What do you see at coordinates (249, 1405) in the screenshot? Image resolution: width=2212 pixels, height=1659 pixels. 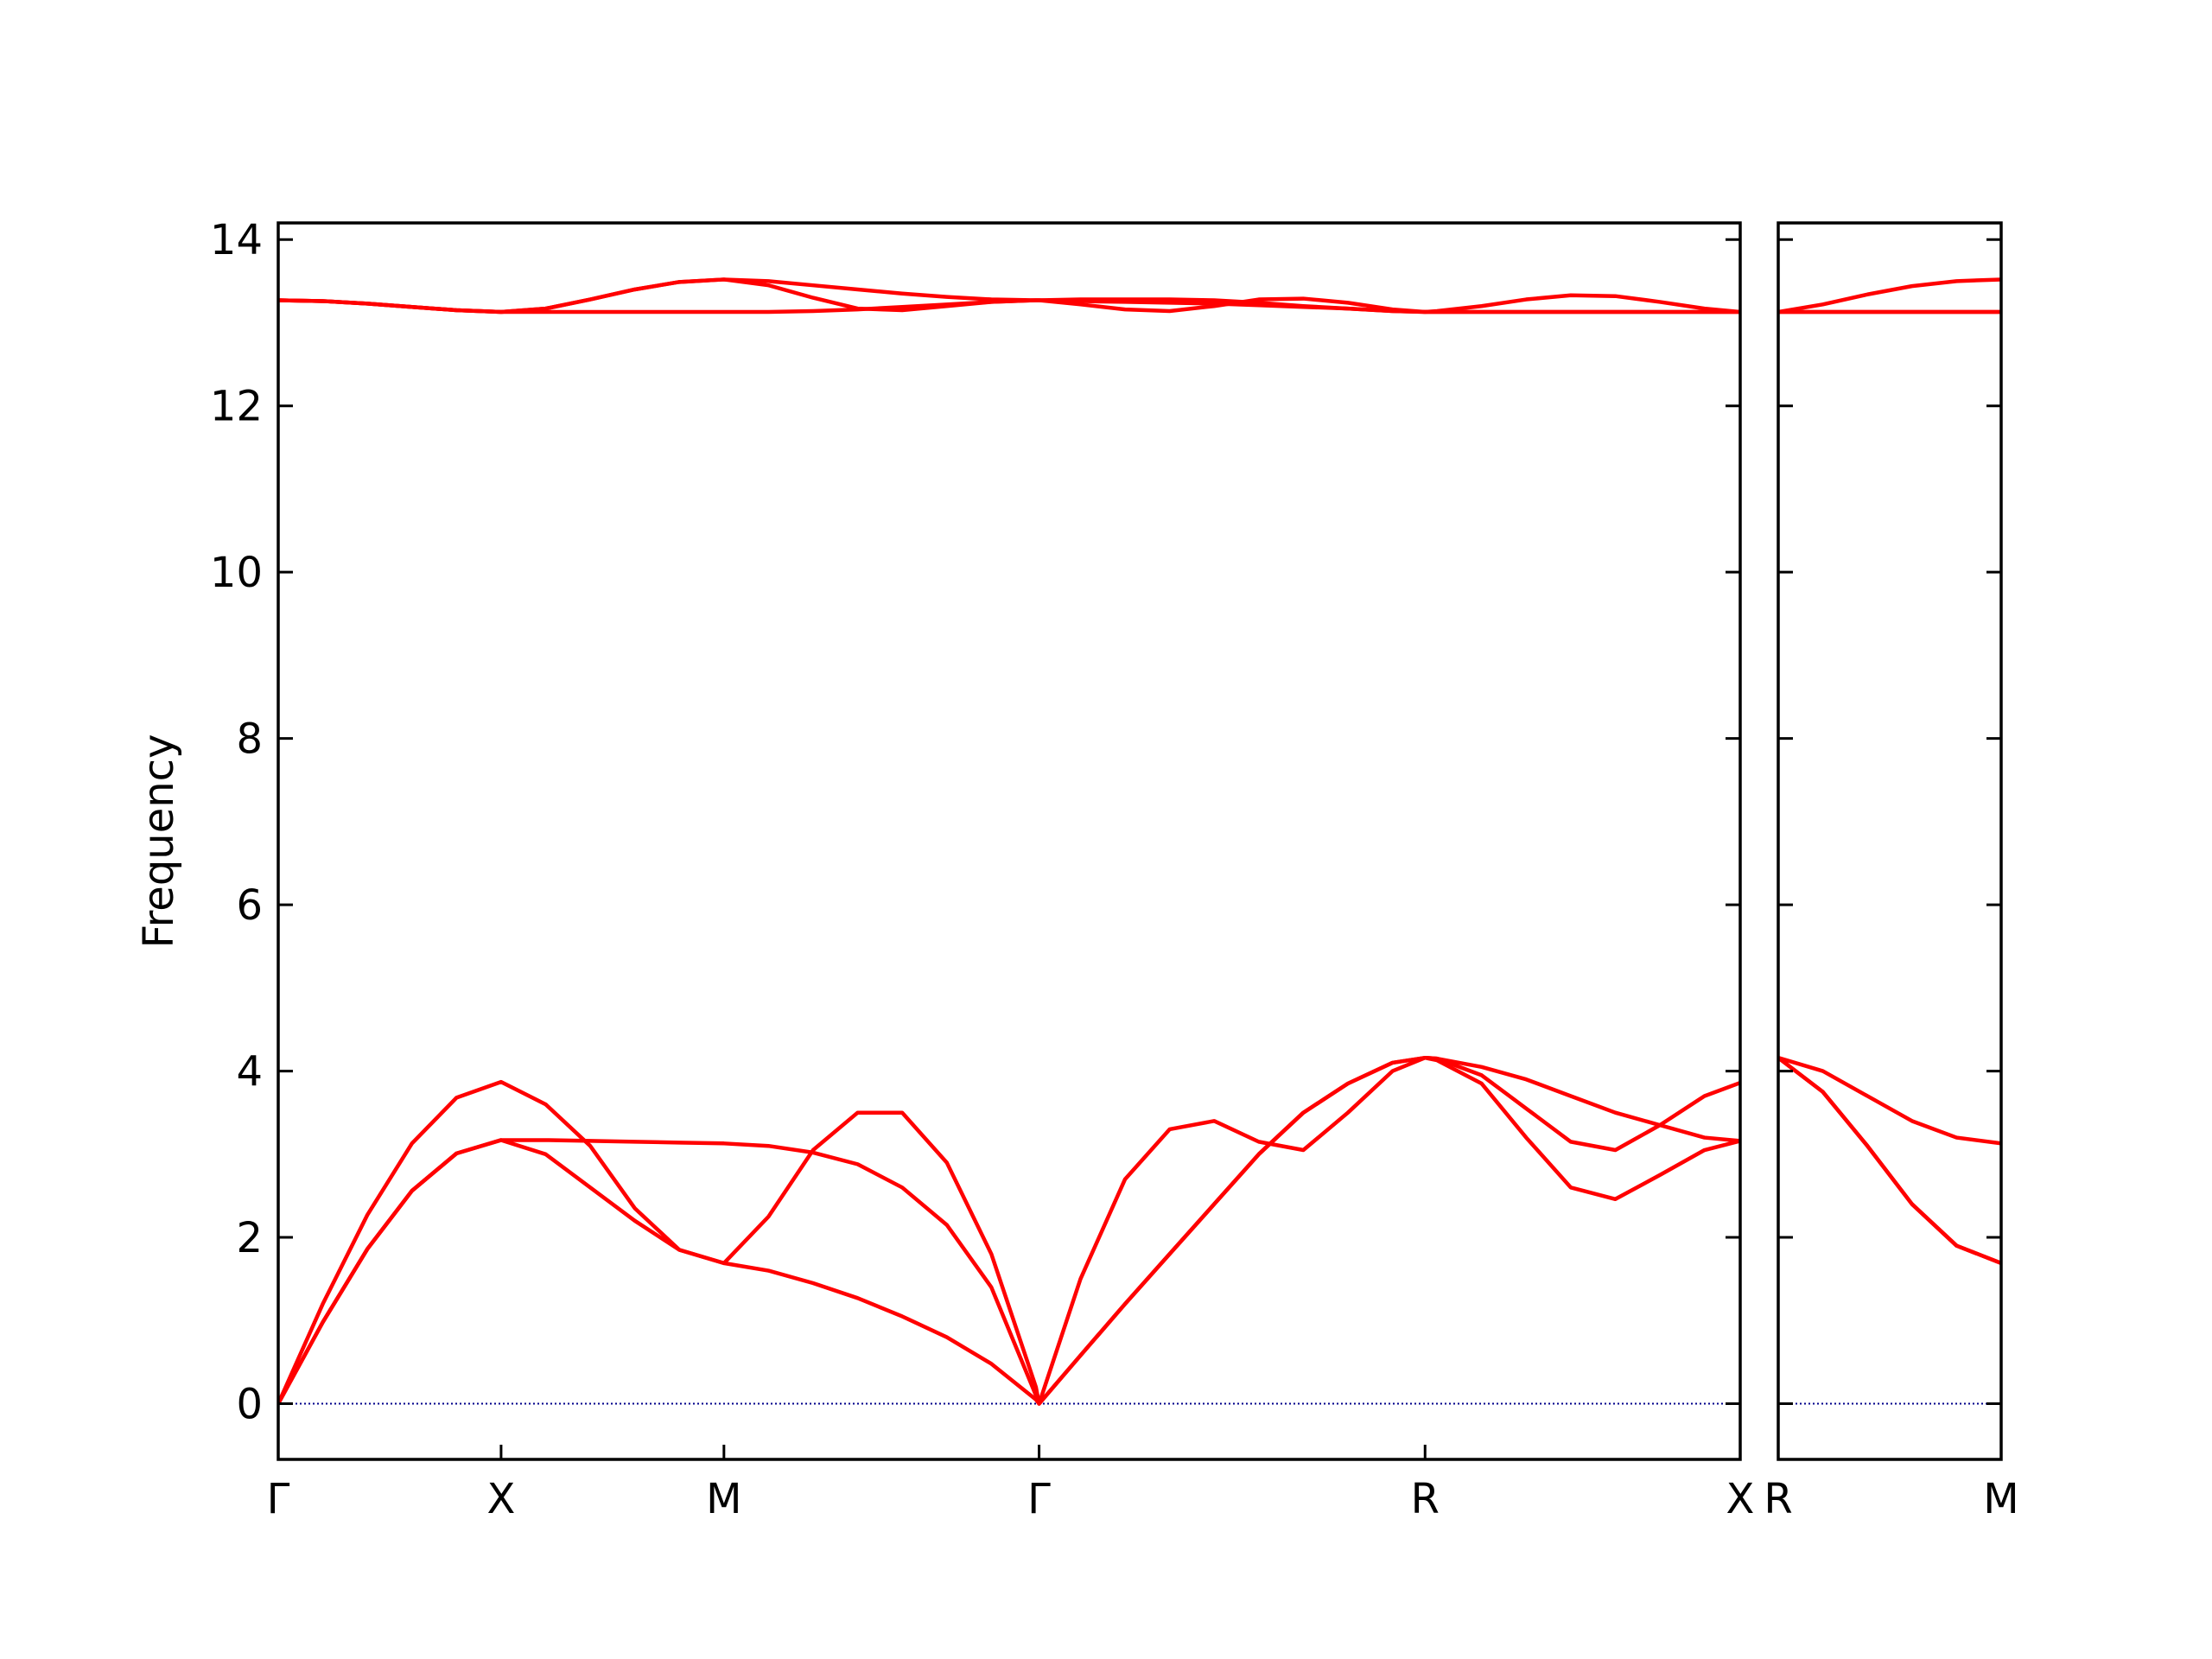 I see `y-tick-label: 0` at bounding box center [249, 1405].